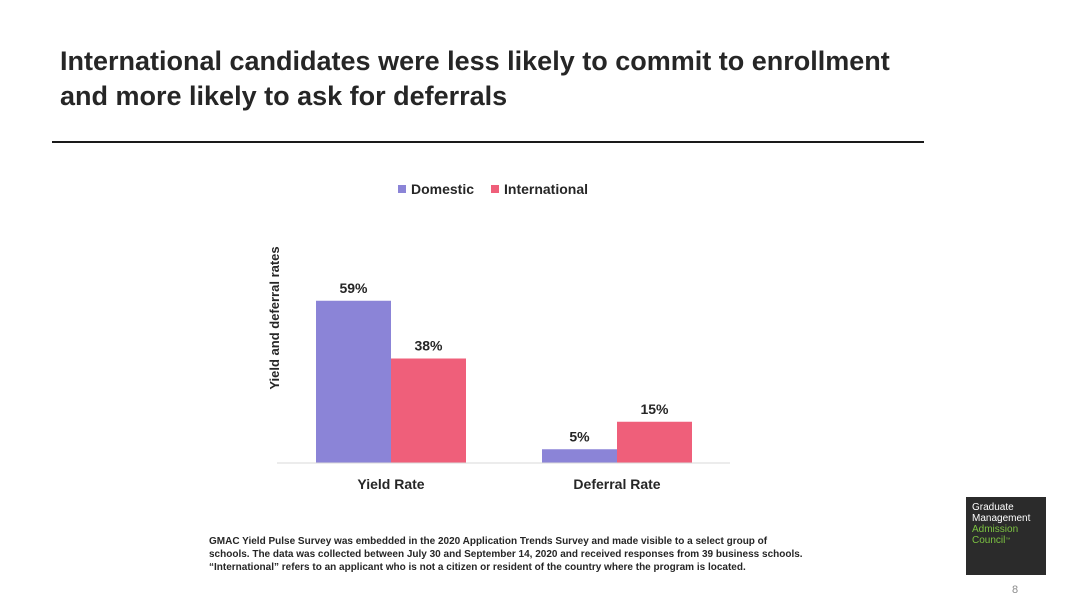  I want to click on bar-international-deferral-rate, so click(654, 442).